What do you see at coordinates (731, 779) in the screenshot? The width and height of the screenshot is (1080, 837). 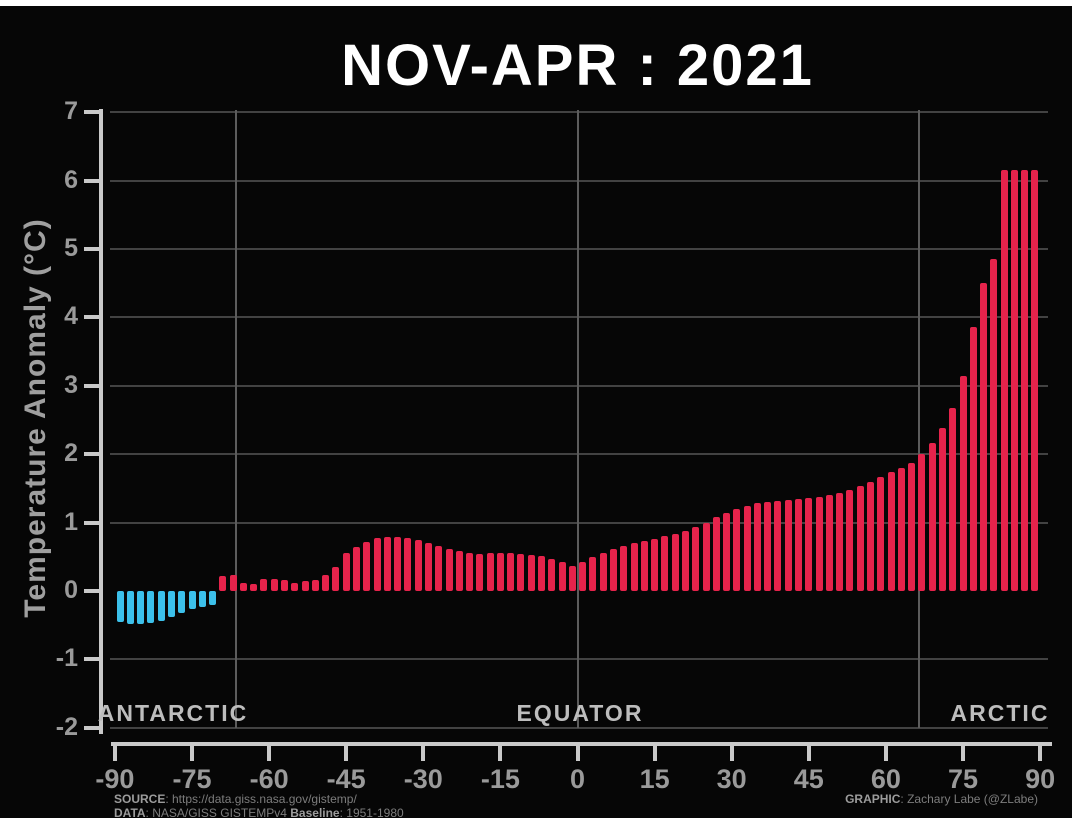 I see `x-tick-label-30: 30` at bounding box center [731, 779].